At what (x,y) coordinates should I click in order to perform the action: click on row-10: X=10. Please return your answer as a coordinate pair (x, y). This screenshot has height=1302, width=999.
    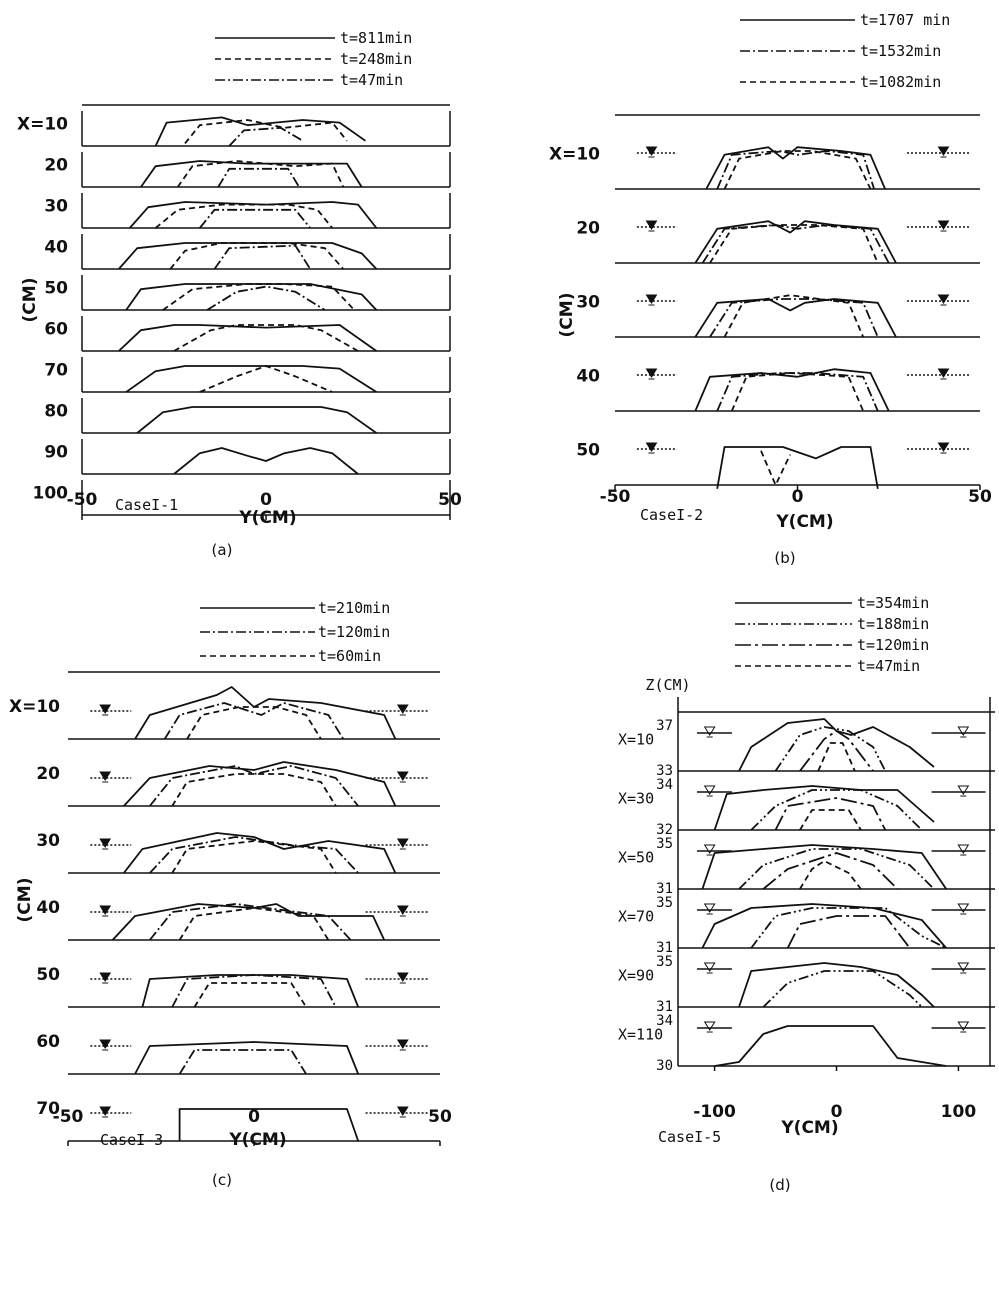
    Looking at the image, I should click on (224, 705).